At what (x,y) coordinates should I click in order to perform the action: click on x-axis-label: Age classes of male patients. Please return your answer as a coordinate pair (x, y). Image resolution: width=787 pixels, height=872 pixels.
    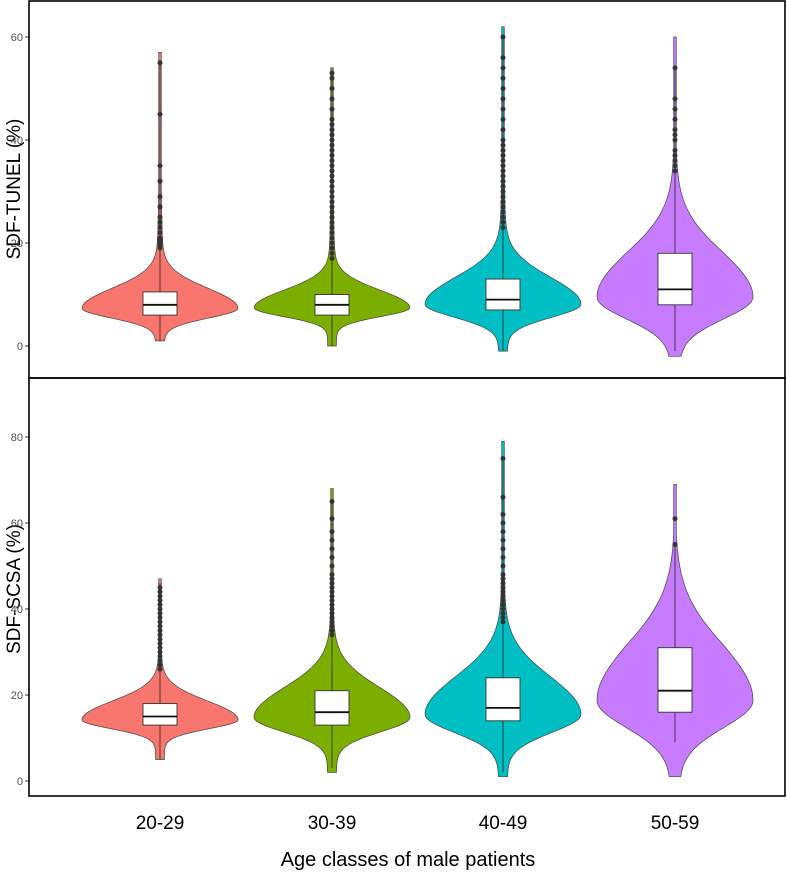
    Looking at the image, I should click on (408, 860).